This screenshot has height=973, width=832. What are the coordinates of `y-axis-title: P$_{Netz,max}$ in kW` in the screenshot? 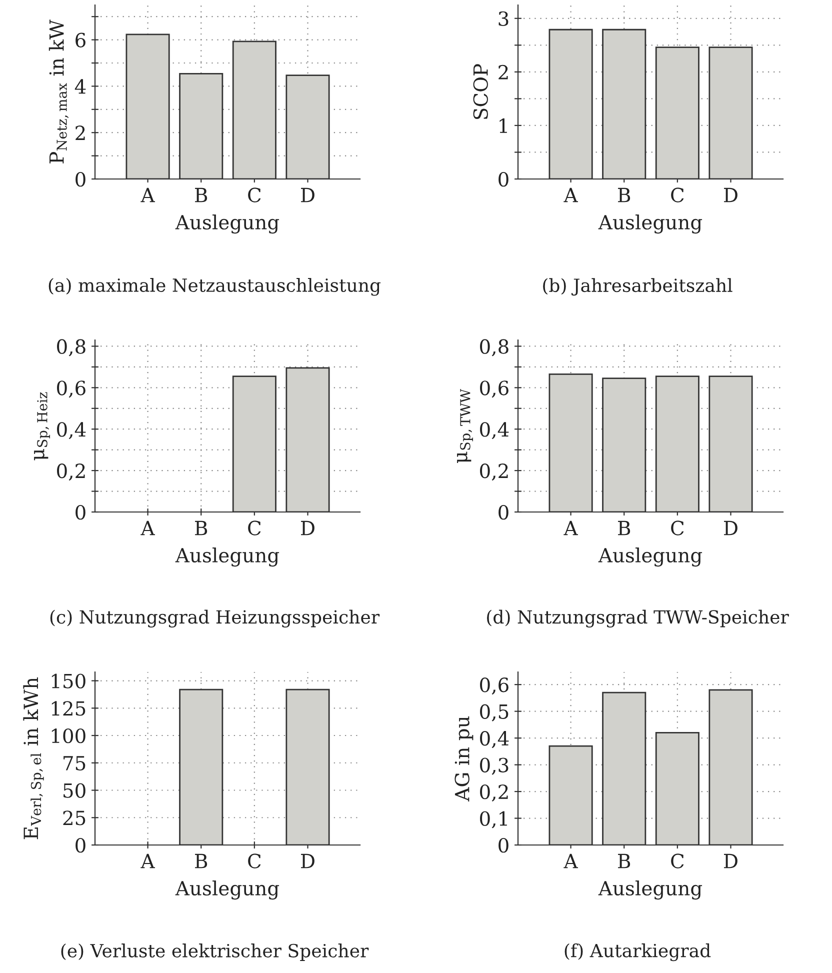 It's located at (58, 92).